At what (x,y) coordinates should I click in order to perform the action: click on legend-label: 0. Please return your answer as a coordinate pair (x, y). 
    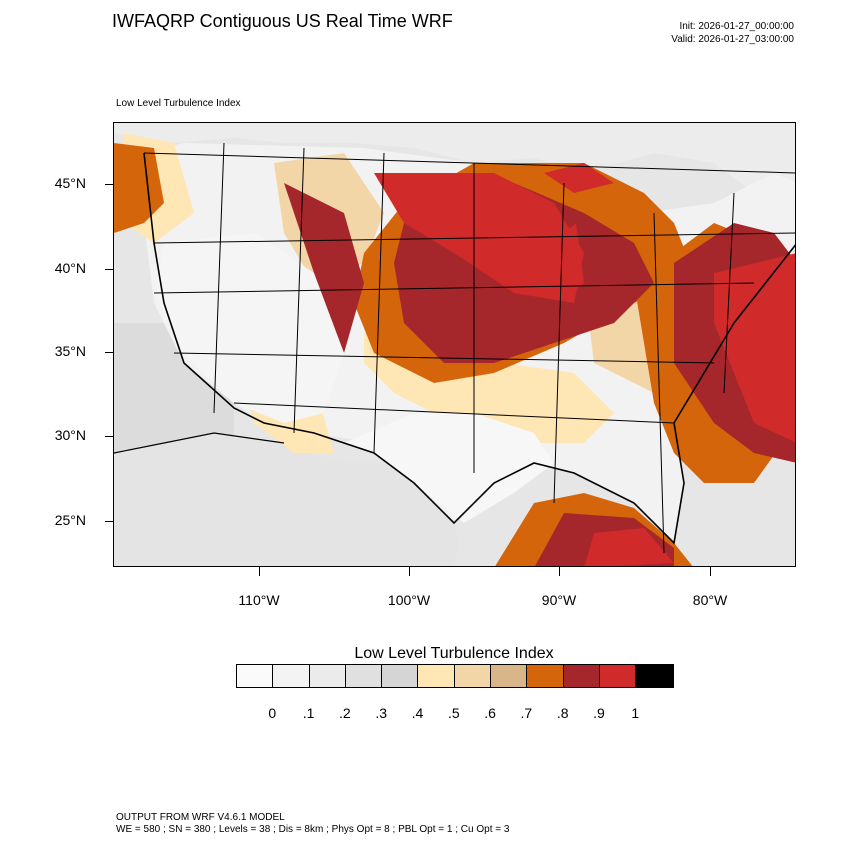
    Looking at the image, I should click on (272, 713).